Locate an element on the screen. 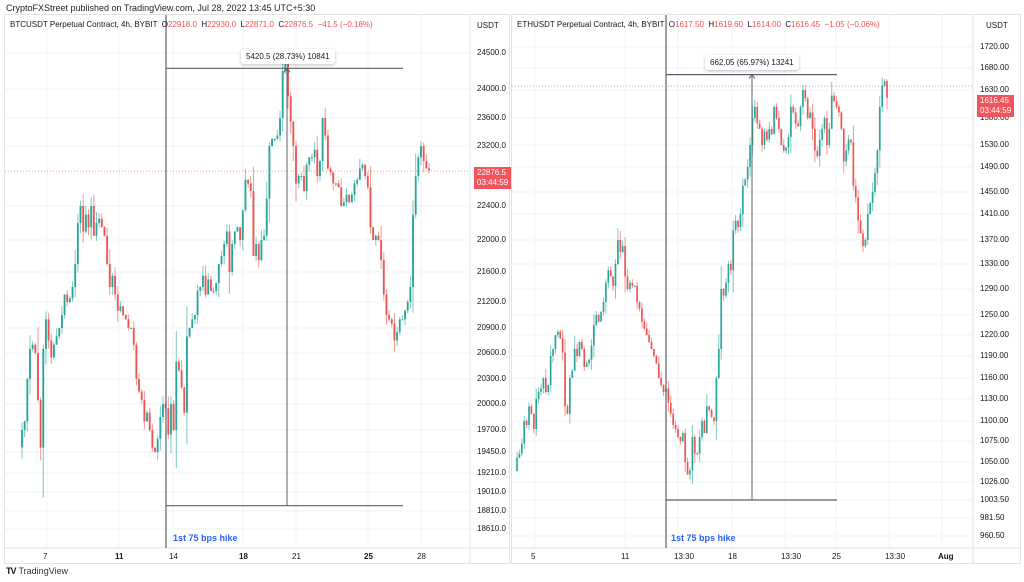 The image size is (1024, 582). price-tick-label: 22000.0 is located at coordinates (491, 239).